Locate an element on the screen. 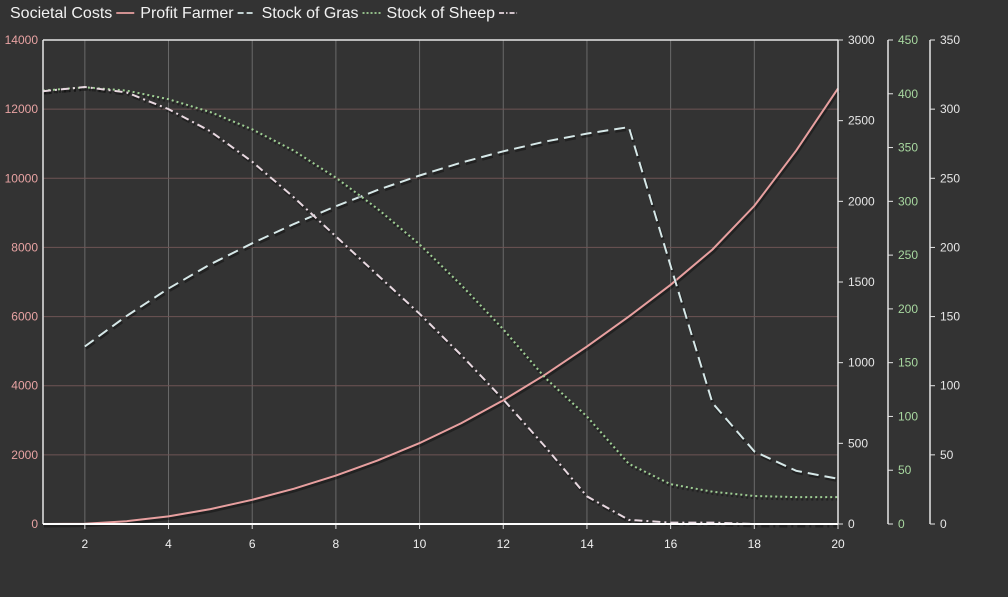  legend-label-4: Stock of Sheep is located at coordinates (441, 13).